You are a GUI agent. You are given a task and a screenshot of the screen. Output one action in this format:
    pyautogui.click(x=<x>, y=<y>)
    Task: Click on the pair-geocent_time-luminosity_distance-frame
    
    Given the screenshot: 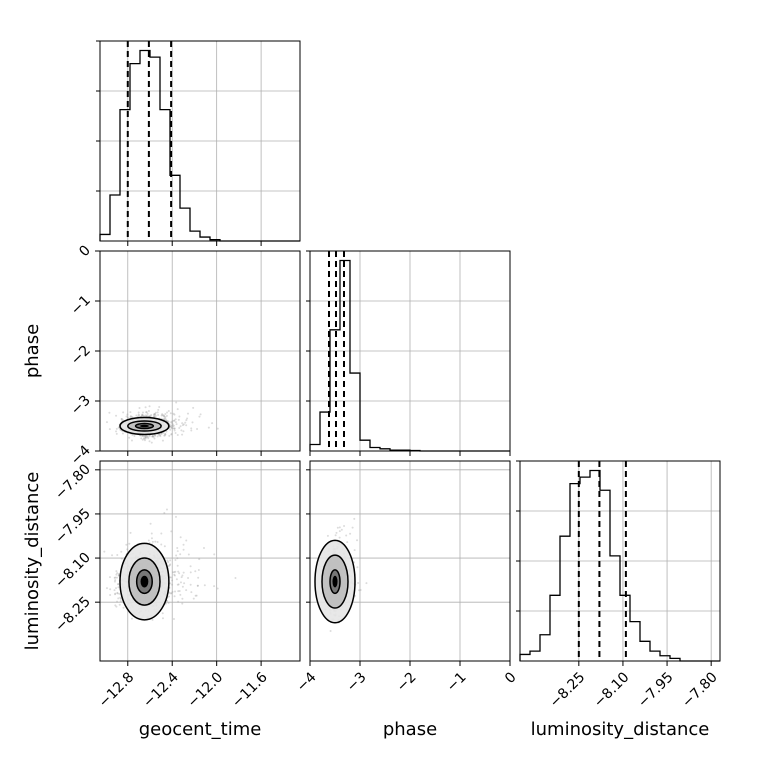 What is the action you would take?
    pyautogui.click(x=200, y=561)
    